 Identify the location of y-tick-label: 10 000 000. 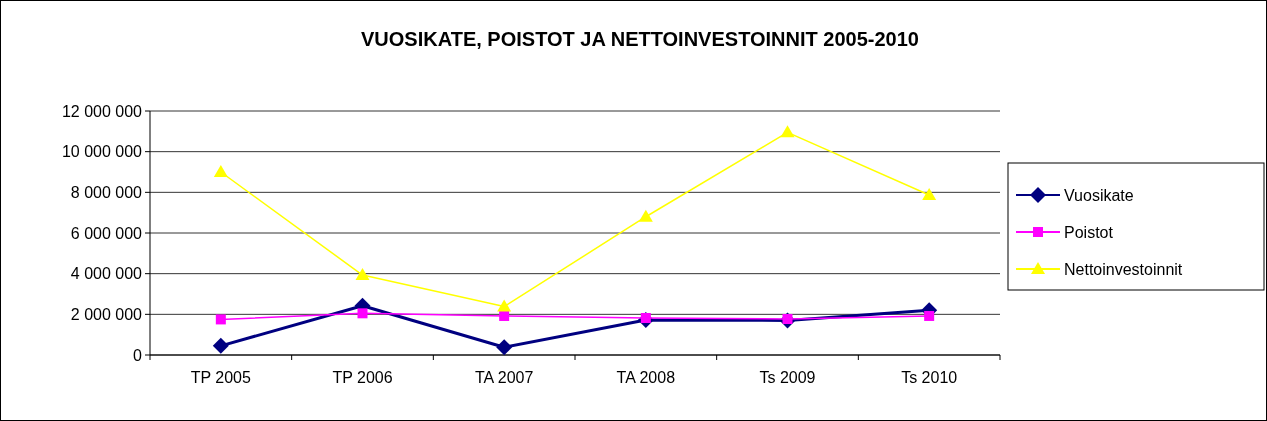
(102, 152).